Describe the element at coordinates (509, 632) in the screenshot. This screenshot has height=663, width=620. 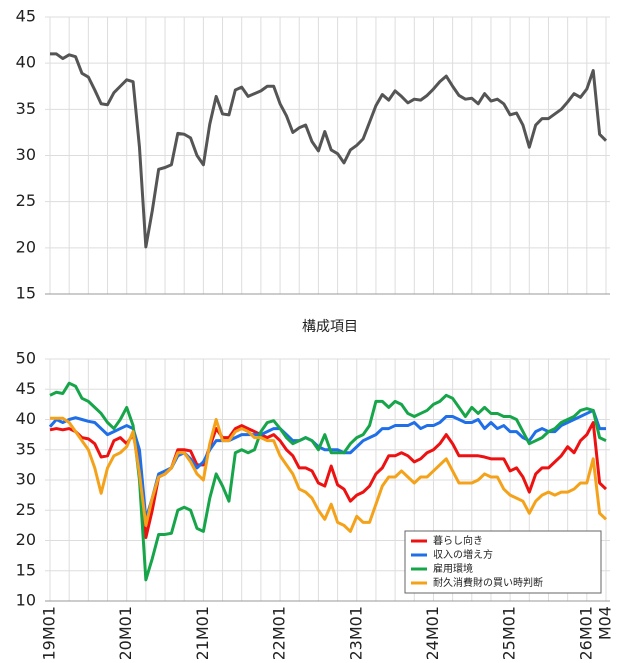
I see `x-tick-label: 25M01` at that location.